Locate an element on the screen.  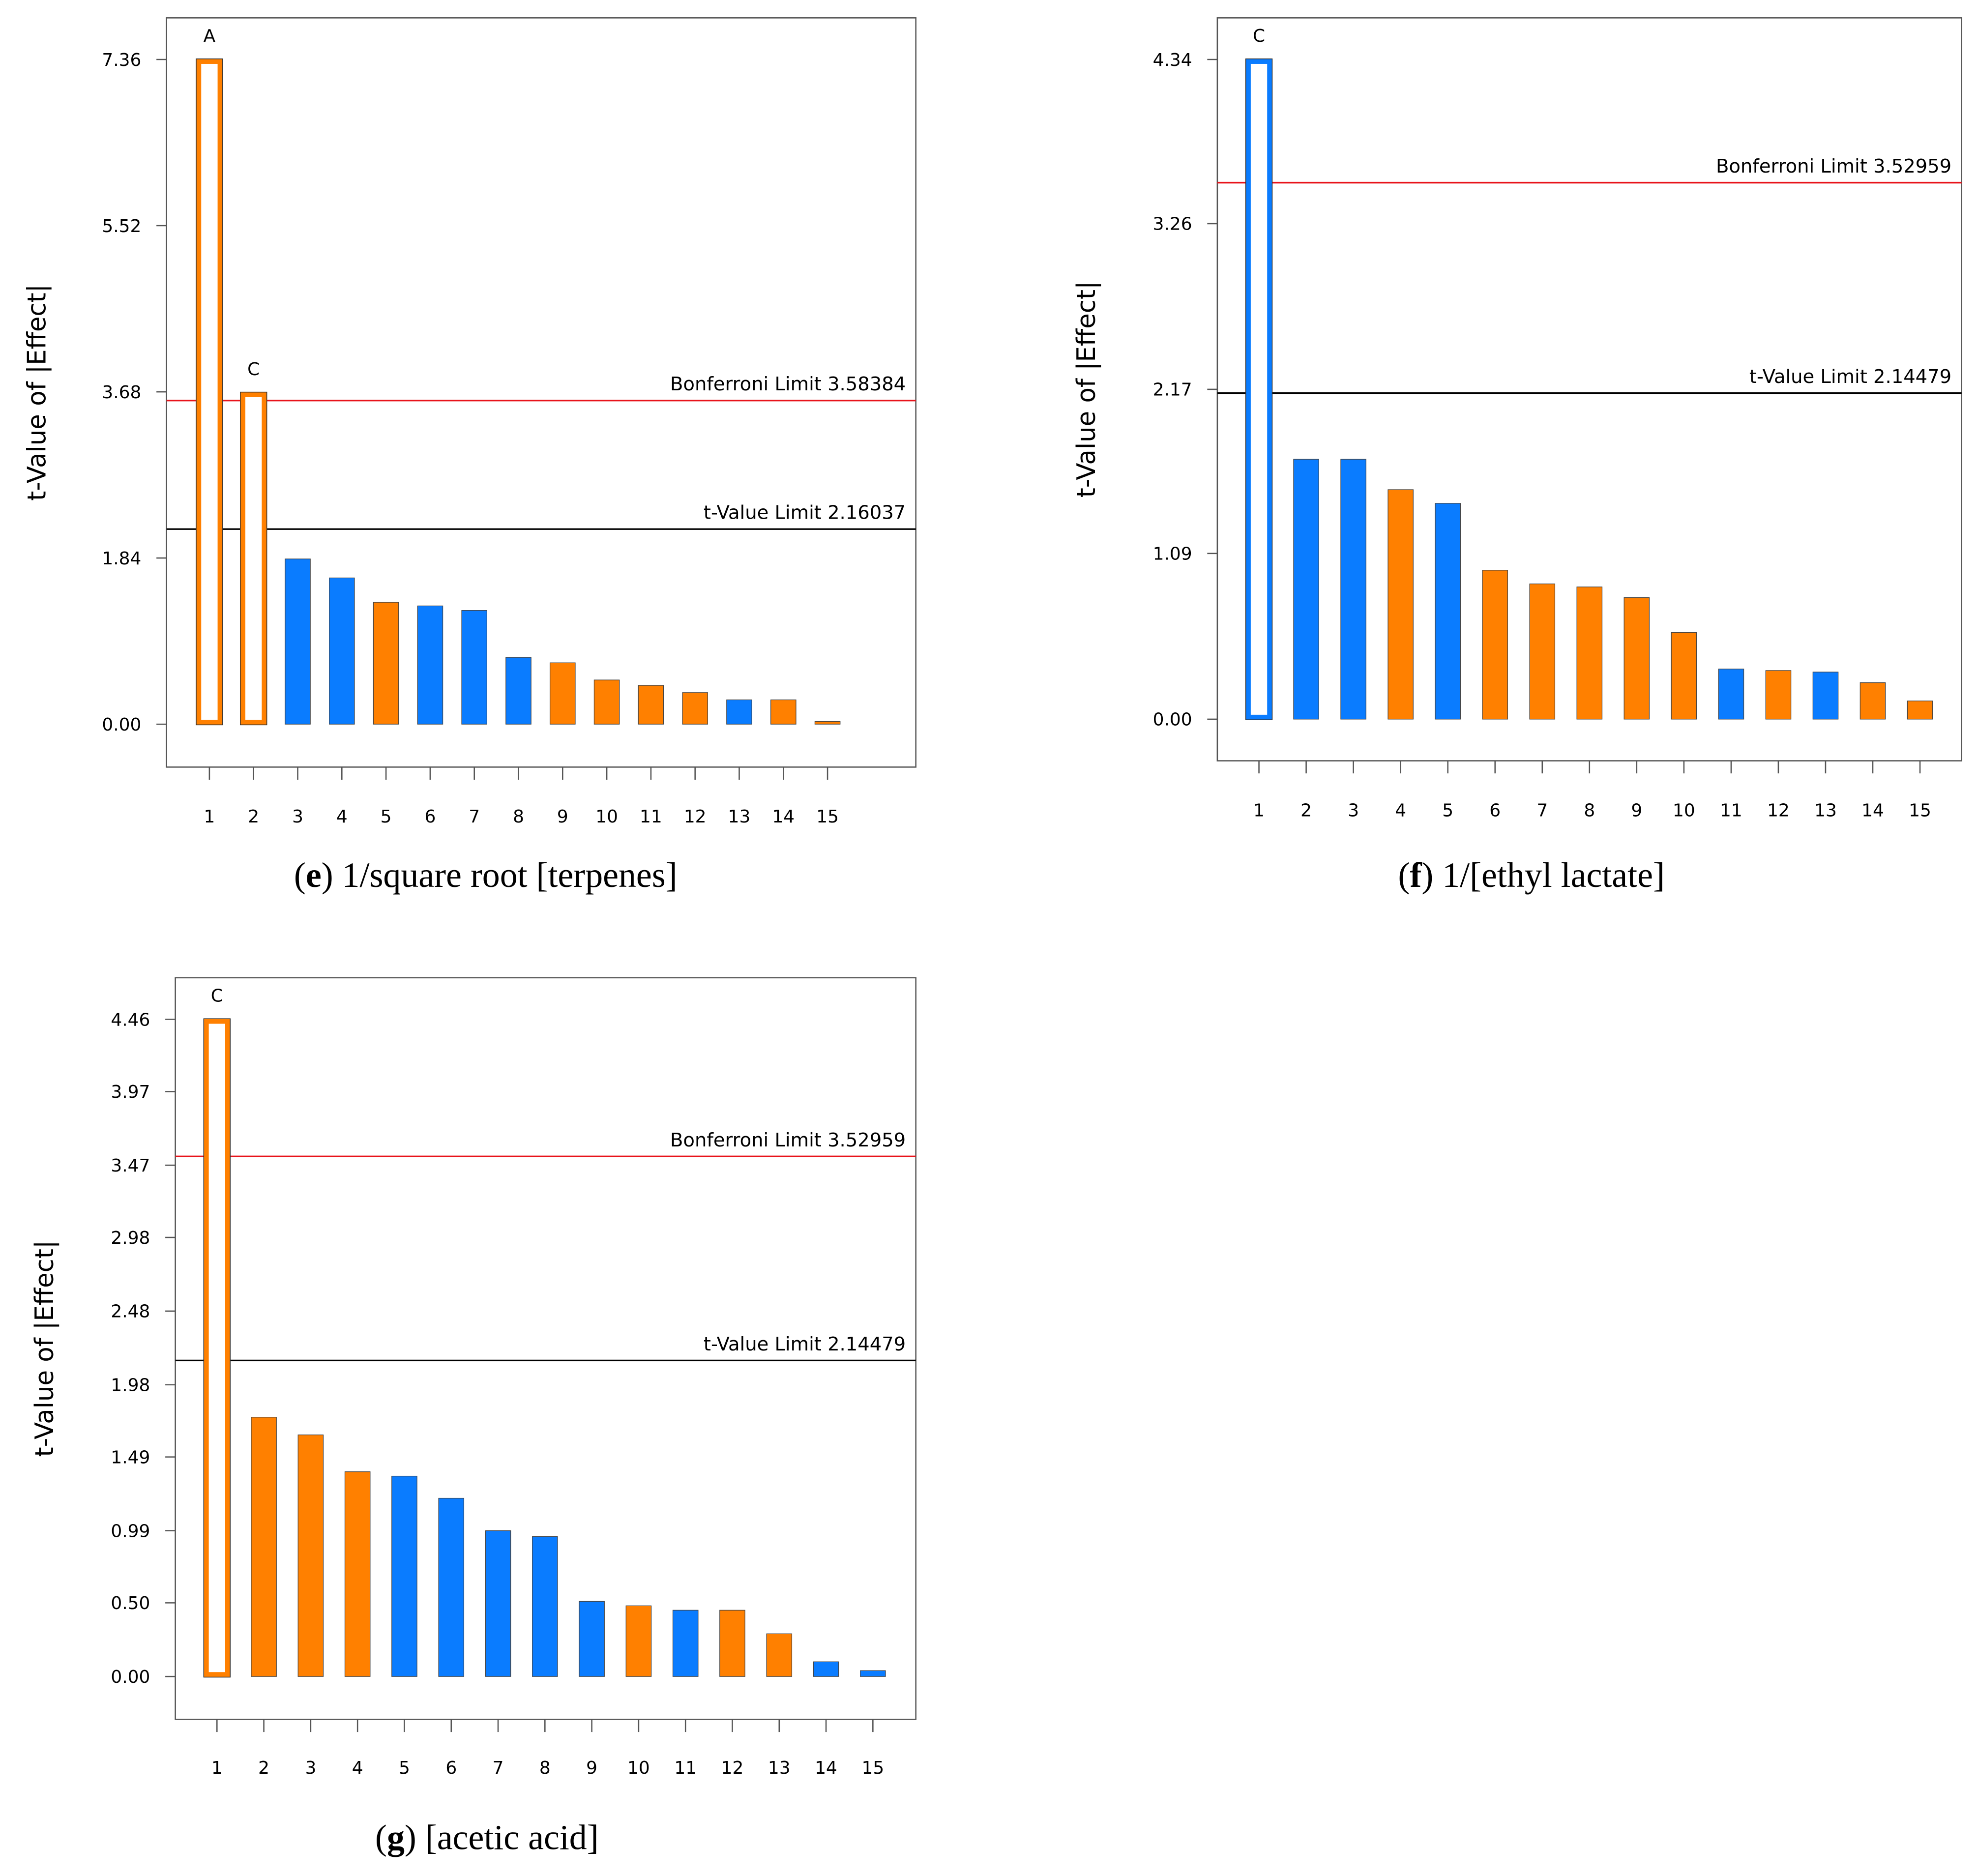
y-tick-label: 3.47 is located at coordinates (131, 1166).